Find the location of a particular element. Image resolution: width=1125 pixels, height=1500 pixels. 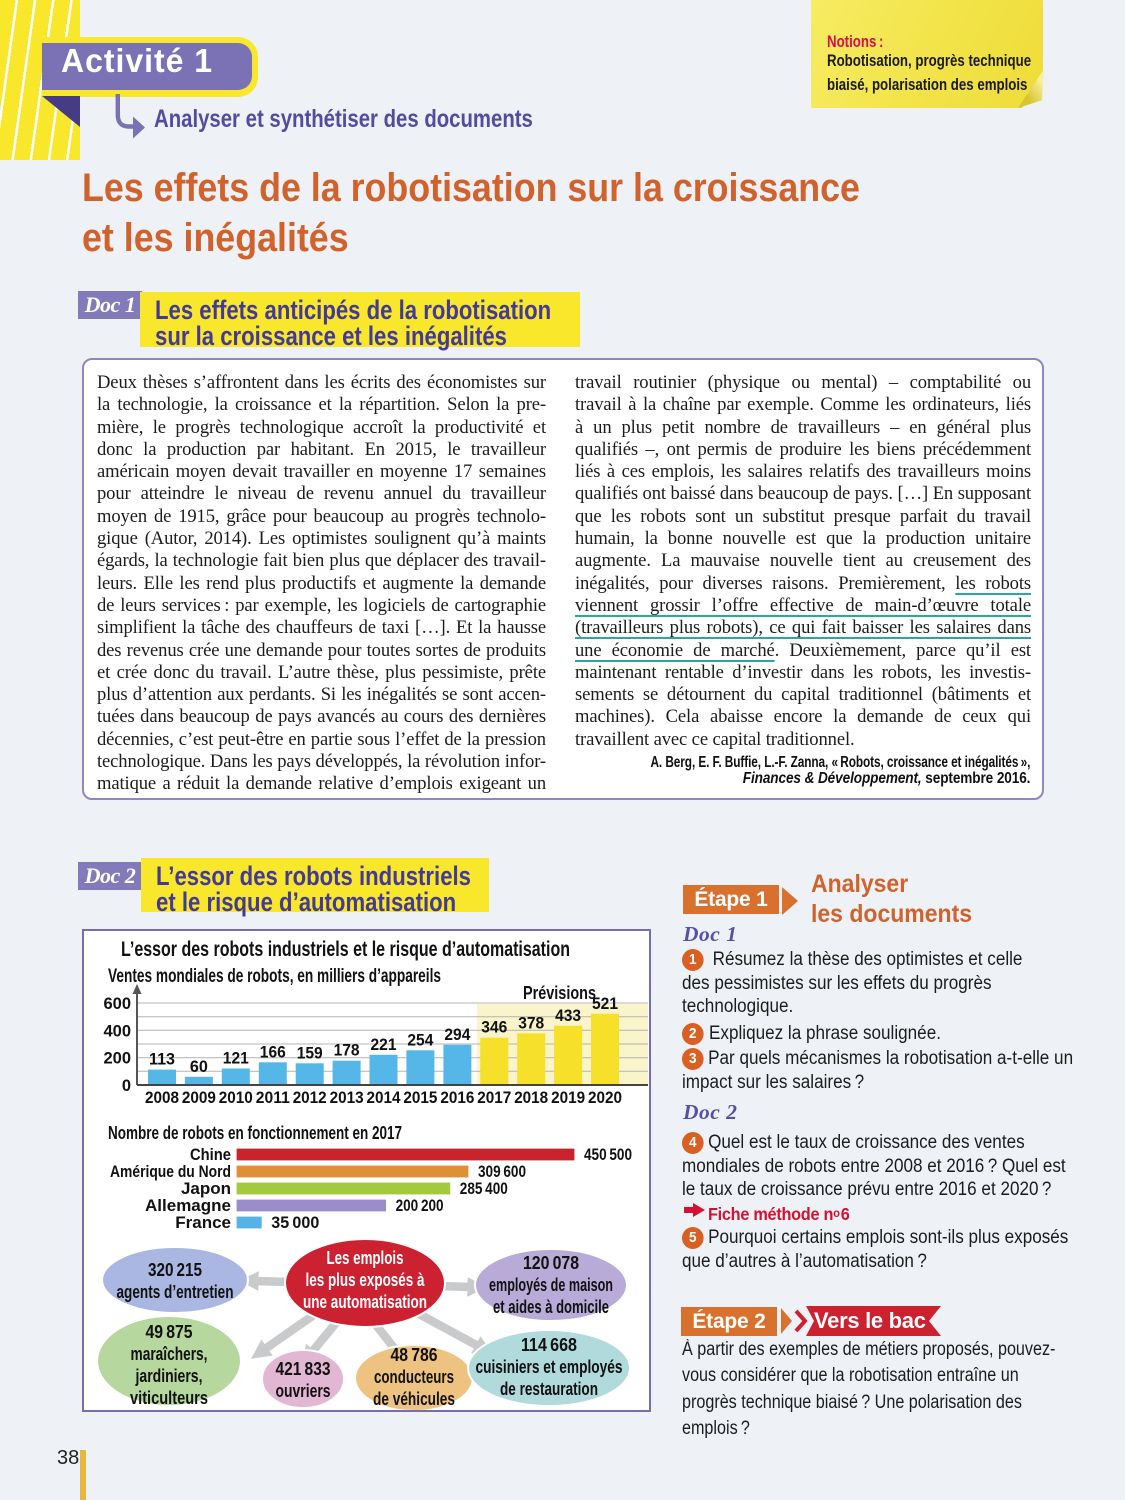

svg-text: 221 is located at coordinates (384, 1045).